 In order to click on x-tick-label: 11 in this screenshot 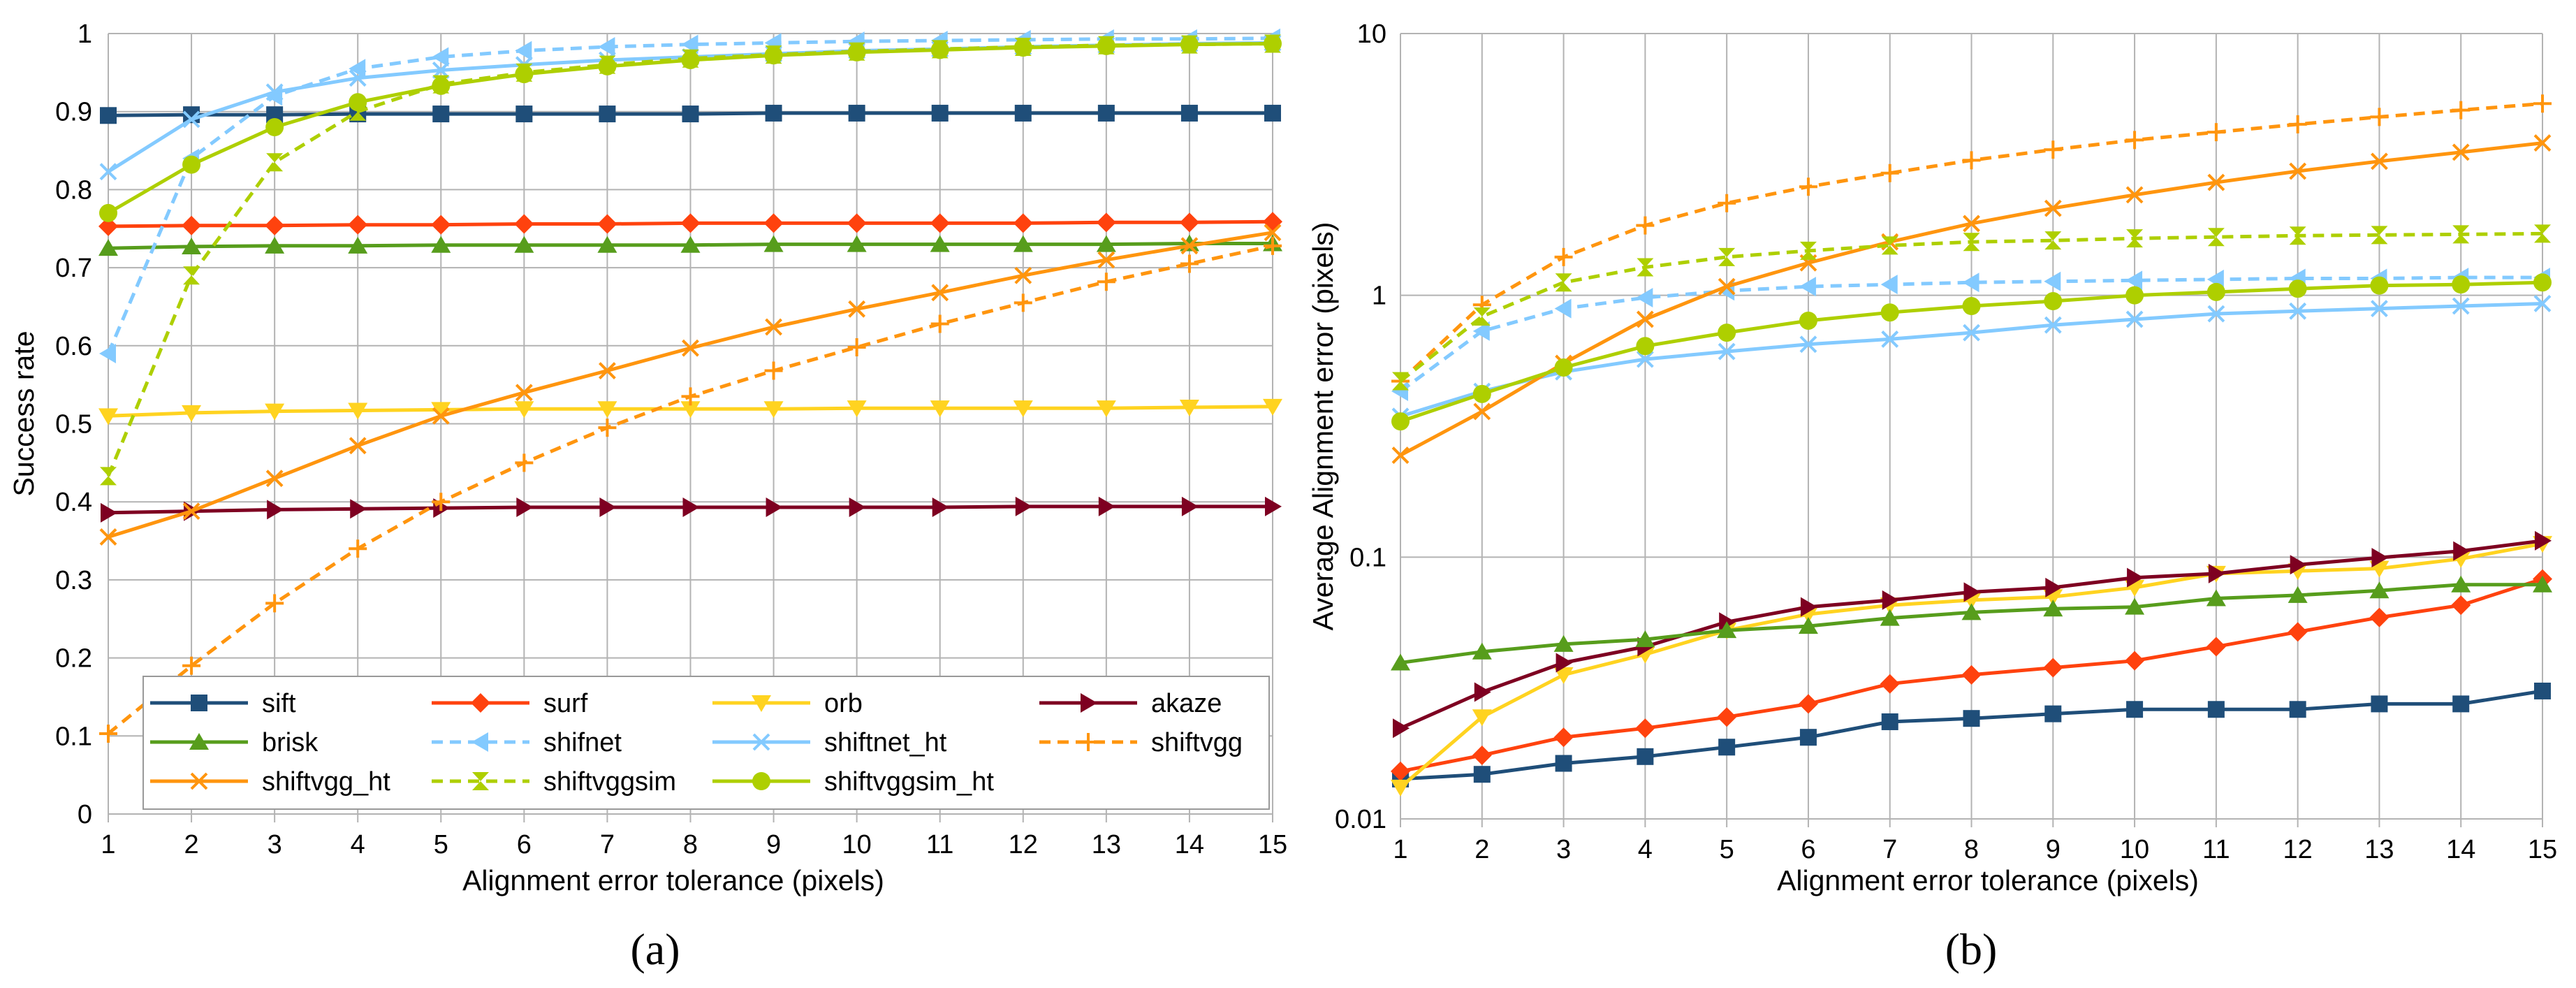, I will do `click(939, 844)`.